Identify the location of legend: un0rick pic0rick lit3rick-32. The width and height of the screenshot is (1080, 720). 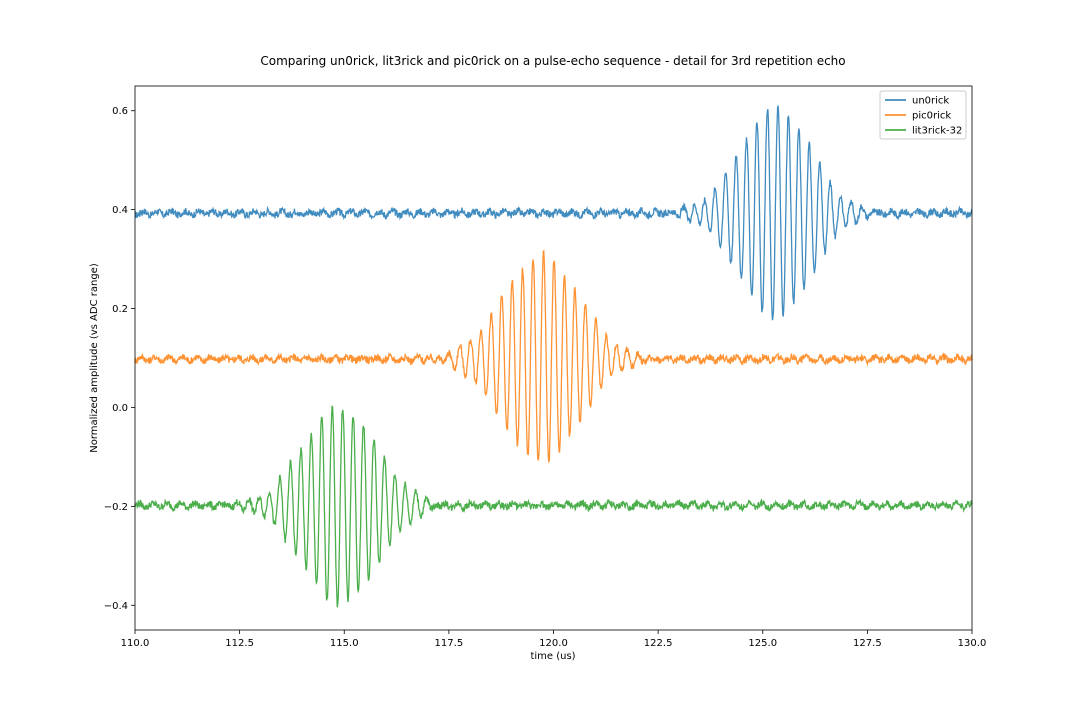
(923, 115).